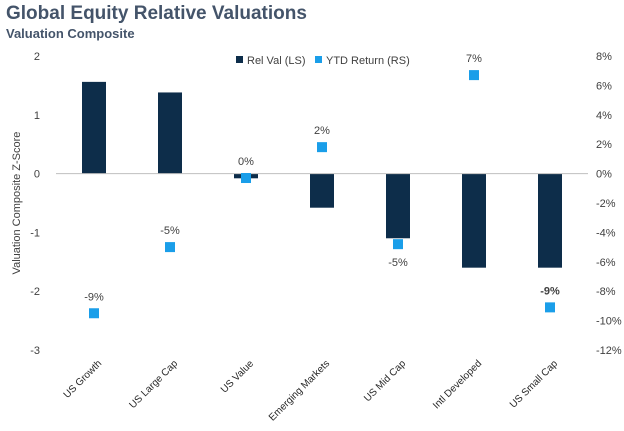 The height and width of the screenshot is (431, 624). What do you see at coordinates (35, 351) in the screenshot?
I see `left-tick-label: -3` at bounding box center [35, 351].